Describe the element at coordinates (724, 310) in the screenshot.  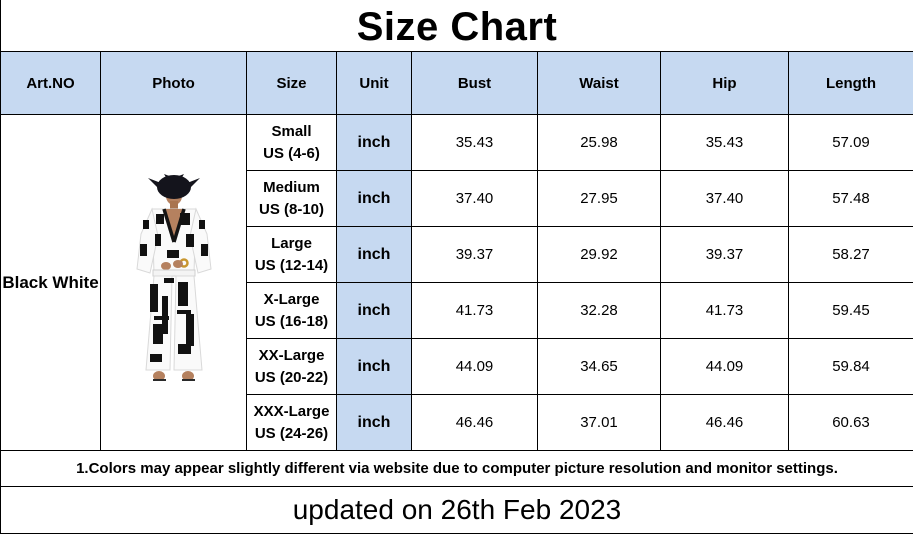
I see `hip-value: 41.73` at that location.